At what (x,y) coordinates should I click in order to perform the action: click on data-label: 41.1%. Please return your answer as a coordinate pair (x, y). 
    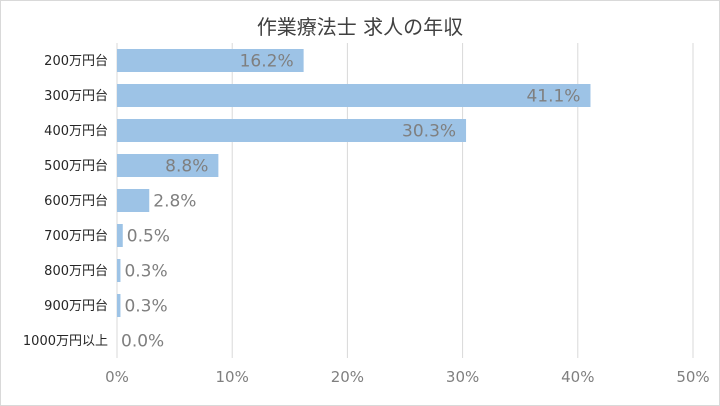
    Looking at the image, I should click on (553, 97).